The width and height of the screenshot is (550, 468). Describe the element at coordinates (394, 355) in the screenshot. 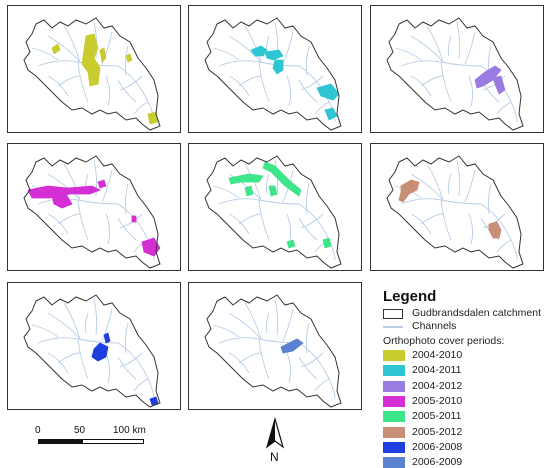

I see `legend-swatch-2004-2010` at that location.